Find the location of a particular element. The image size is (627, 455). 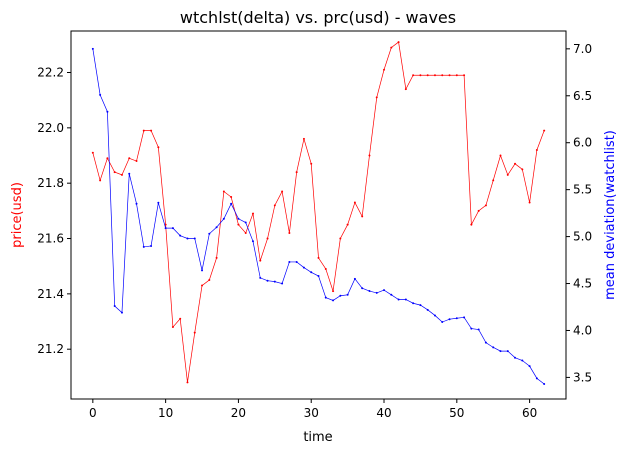

right-y-tick-label: 4.0 is located at coordinates (582, 330).